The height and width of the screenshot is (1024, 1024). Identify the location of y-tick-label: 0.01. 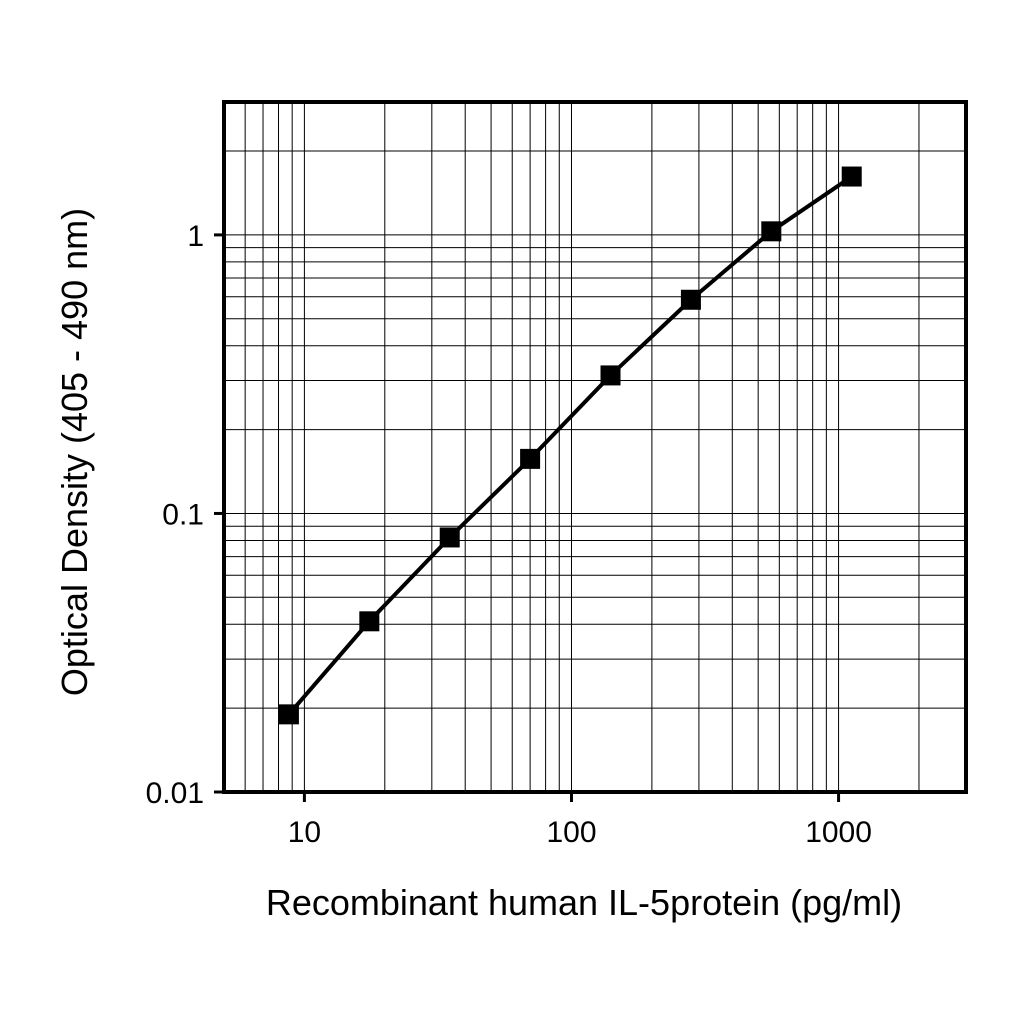
(175, 793).